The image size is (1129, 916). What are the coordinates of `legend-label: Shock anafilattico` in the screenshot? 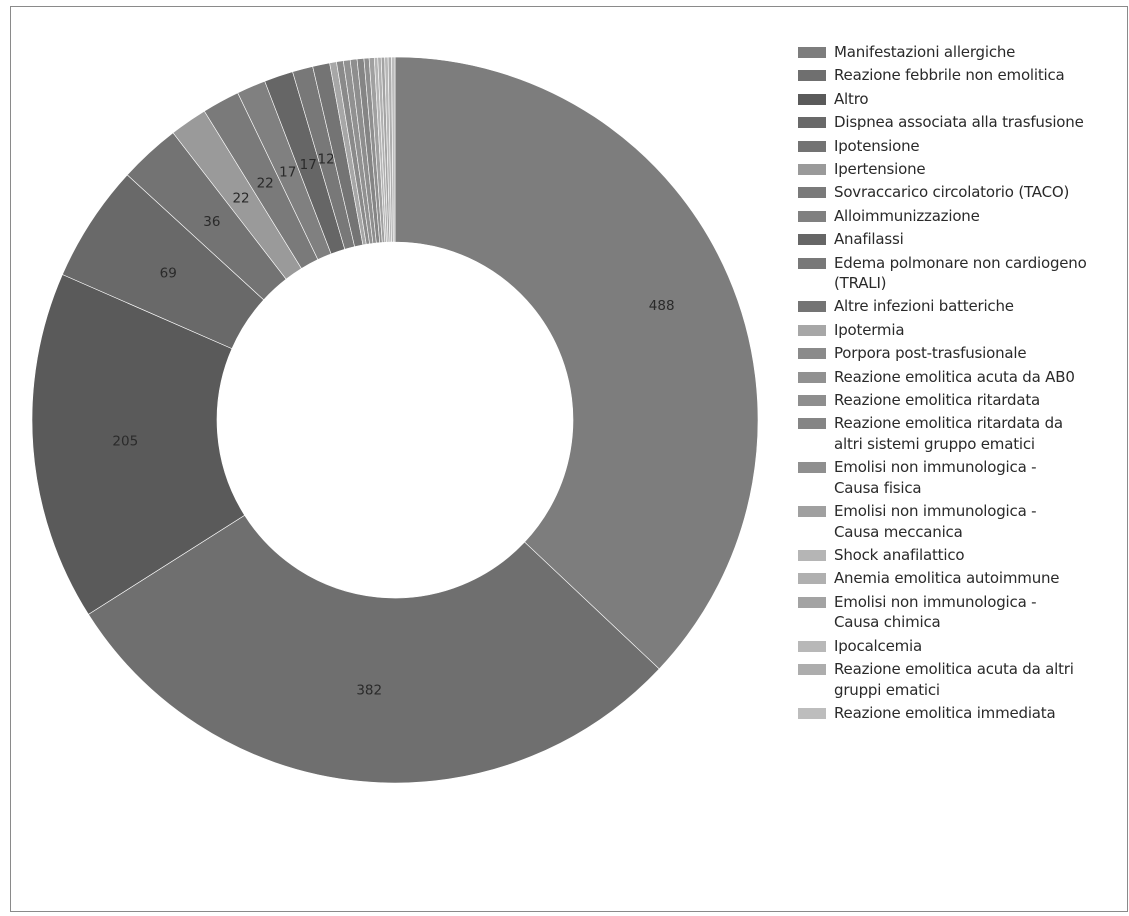 It's located at (899, 555).